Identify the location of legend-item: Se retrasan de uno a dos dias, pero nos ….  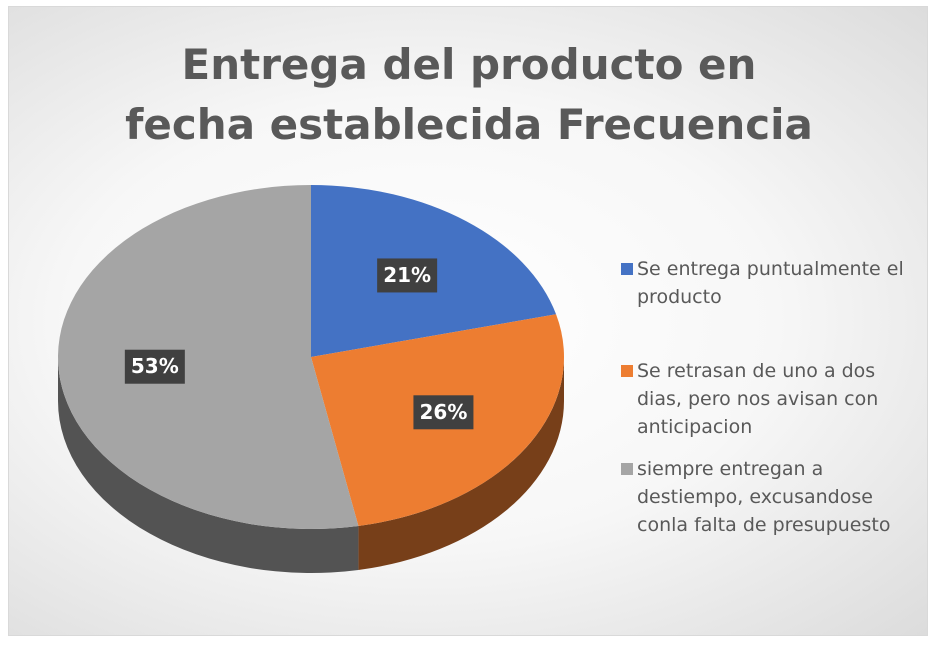
(771, 399).